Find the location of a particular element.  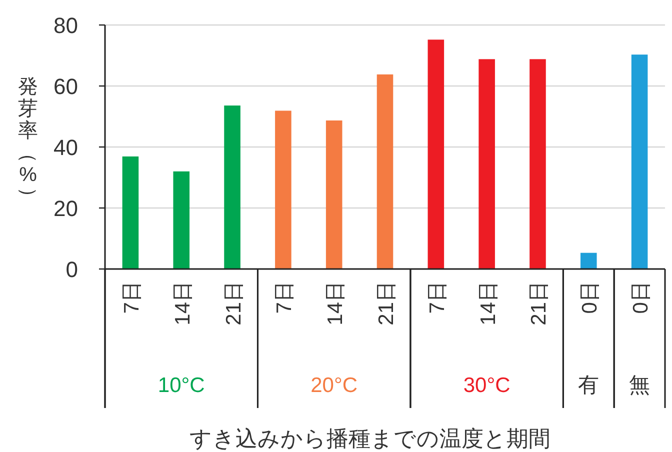

y-tick-label: 80 is located at coordinates (66, 25).